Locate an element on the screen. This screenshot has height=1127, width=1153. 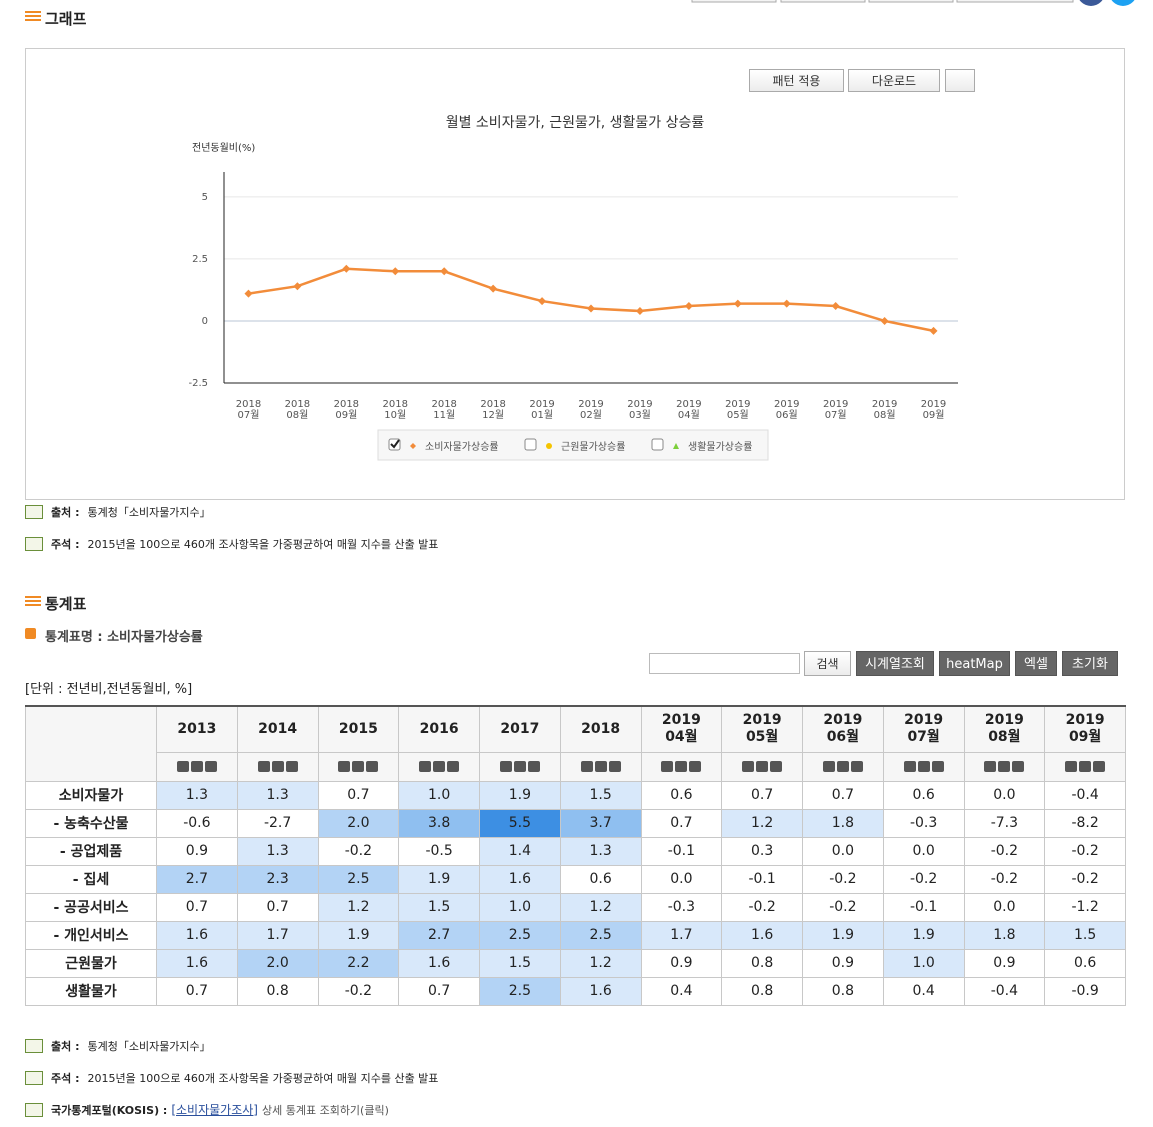
data-cell: 1.3 is located at coordinates (277, 795).